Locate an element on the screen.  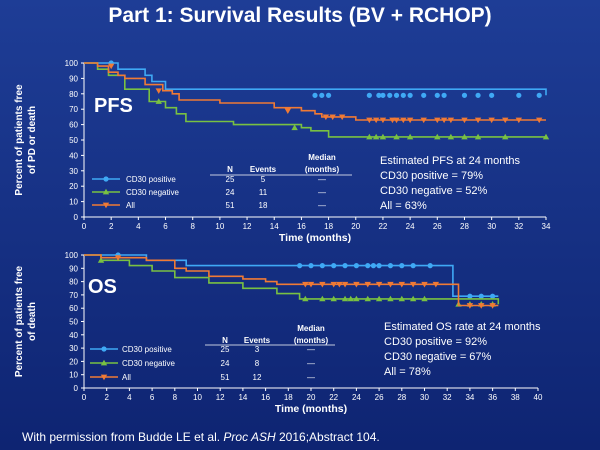
legend-entry: All is located at coordinates (126, 377).